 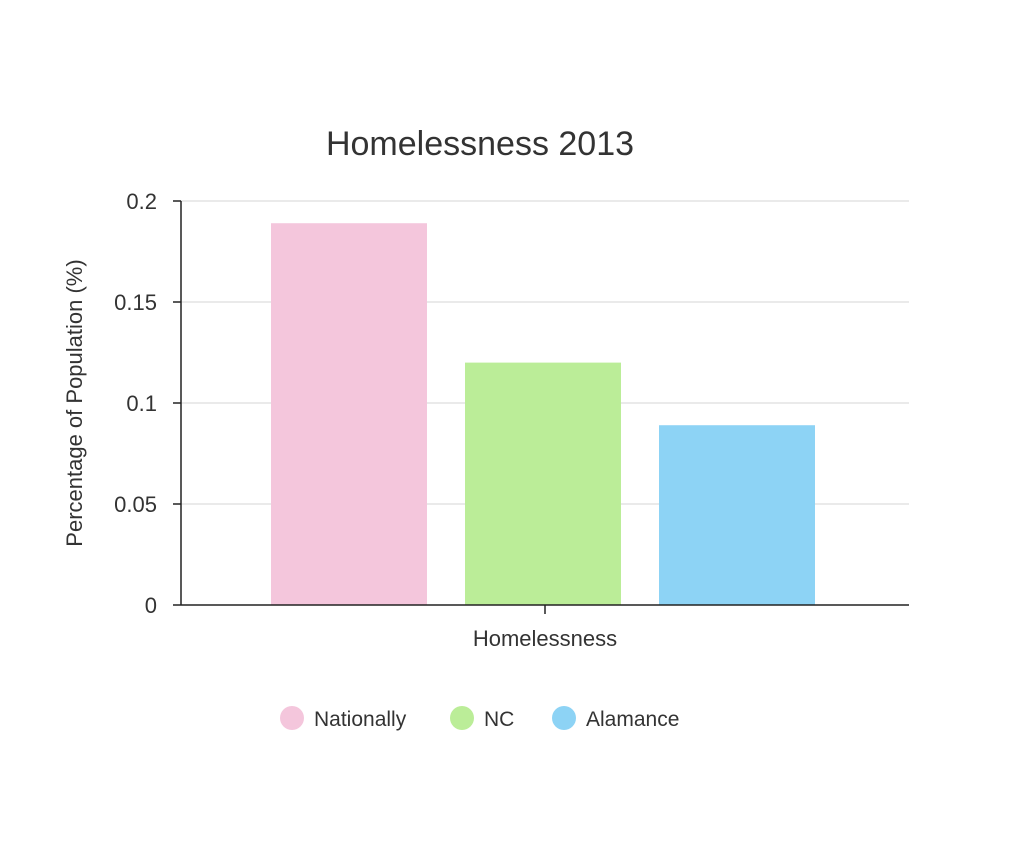 I want to click on legend-label: Nationally, so click(x=360, y=719).